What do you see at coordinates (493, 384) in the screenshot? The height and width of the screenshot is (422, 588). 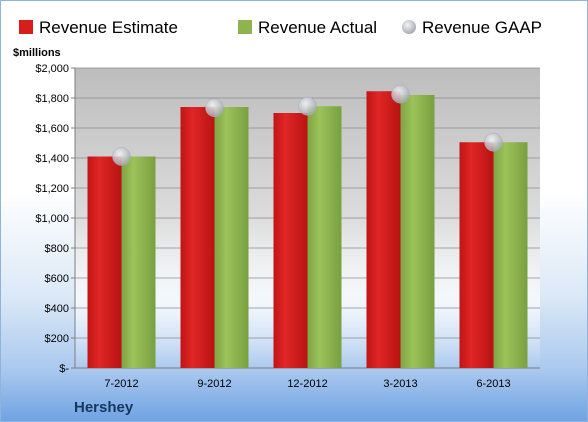 I see `x-tick-label: 6-2013` at bounding box center [493, 384].